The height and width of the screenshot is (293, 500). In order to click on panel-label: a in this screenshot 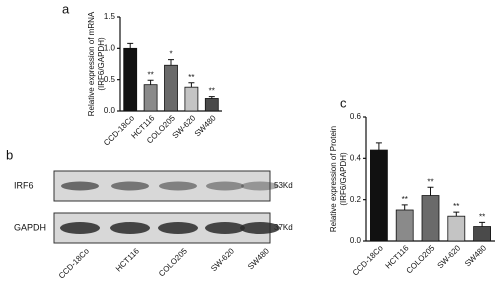, I will do `click(66, 8)`.